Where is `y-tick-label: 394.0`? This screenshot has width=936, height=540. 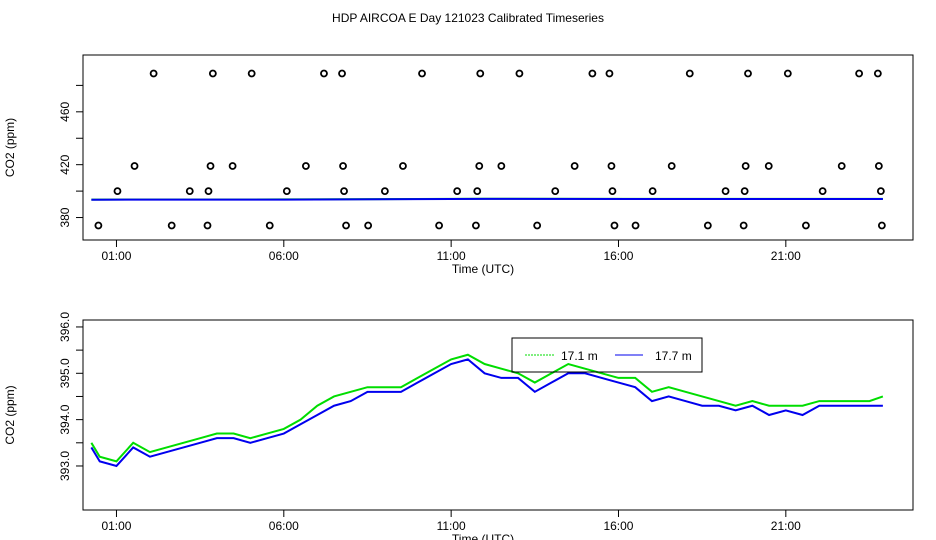
y-tick-label: 394.0 is located at coordinates (65, 419).